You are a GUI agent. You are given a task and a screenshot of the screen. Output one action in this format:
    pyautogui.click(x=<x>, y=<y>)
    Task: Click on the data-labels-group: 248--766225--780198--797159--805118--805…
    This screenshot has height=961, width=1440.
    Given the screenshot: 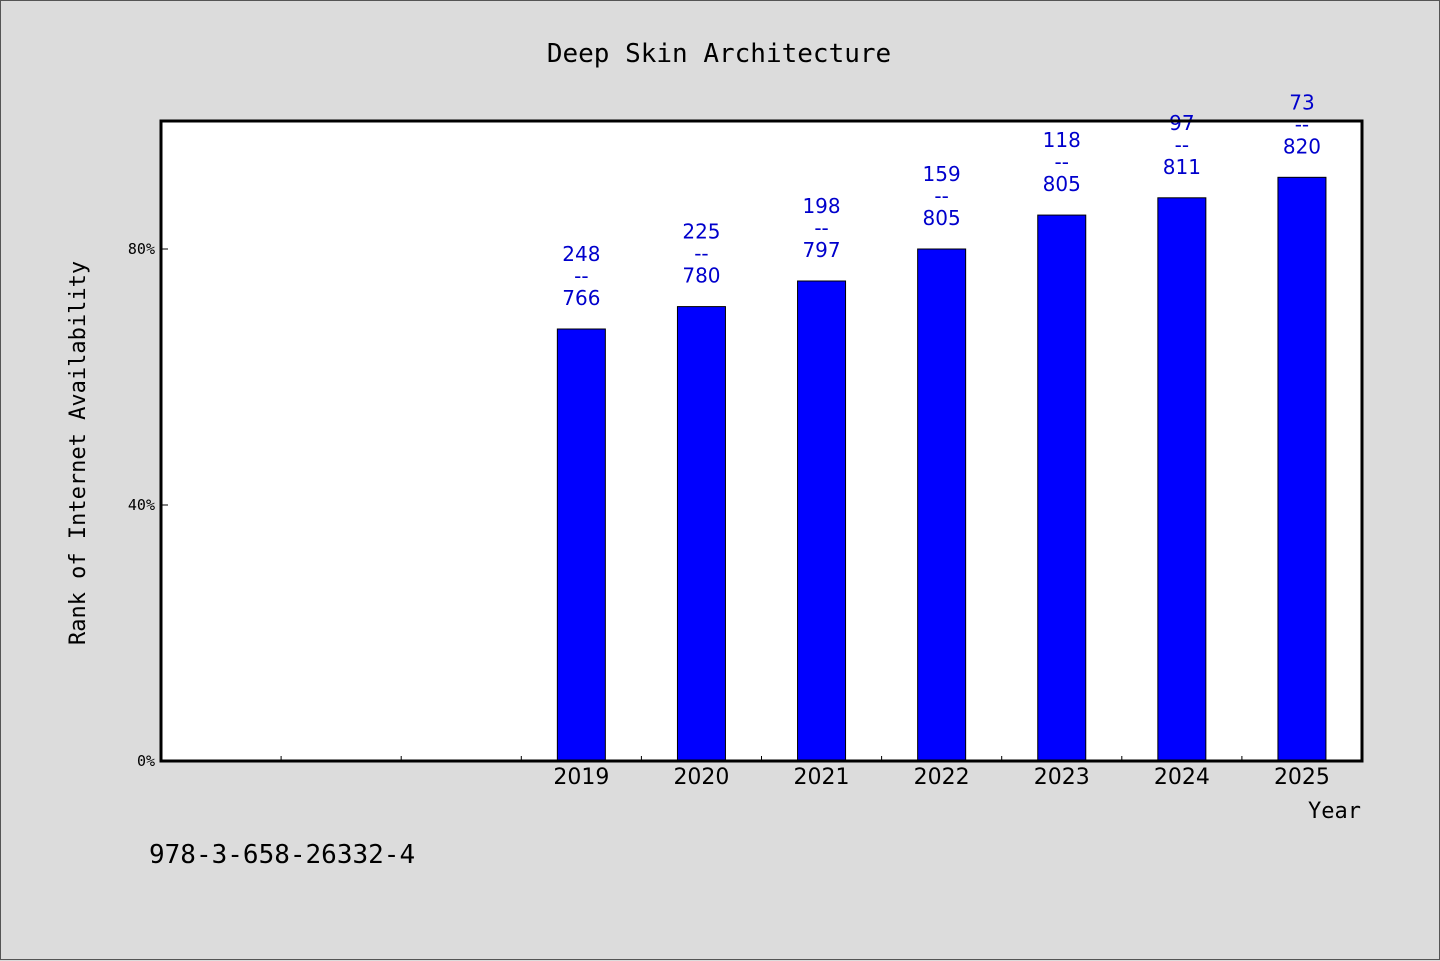 What is the action you would take?
    pyautogui.click(x=941, y=200)
    